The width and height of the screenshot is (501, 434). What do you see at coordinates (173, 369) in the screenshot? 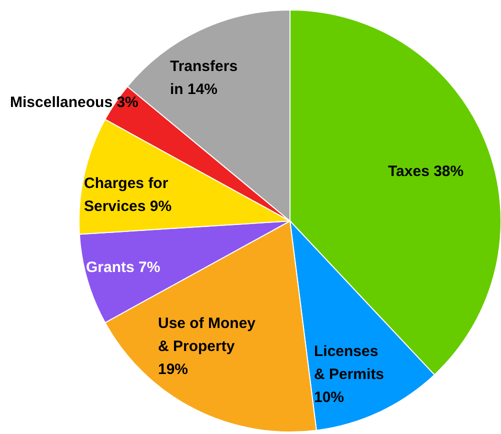
I see `data-label: 19%` at bounding box center [173, 369].